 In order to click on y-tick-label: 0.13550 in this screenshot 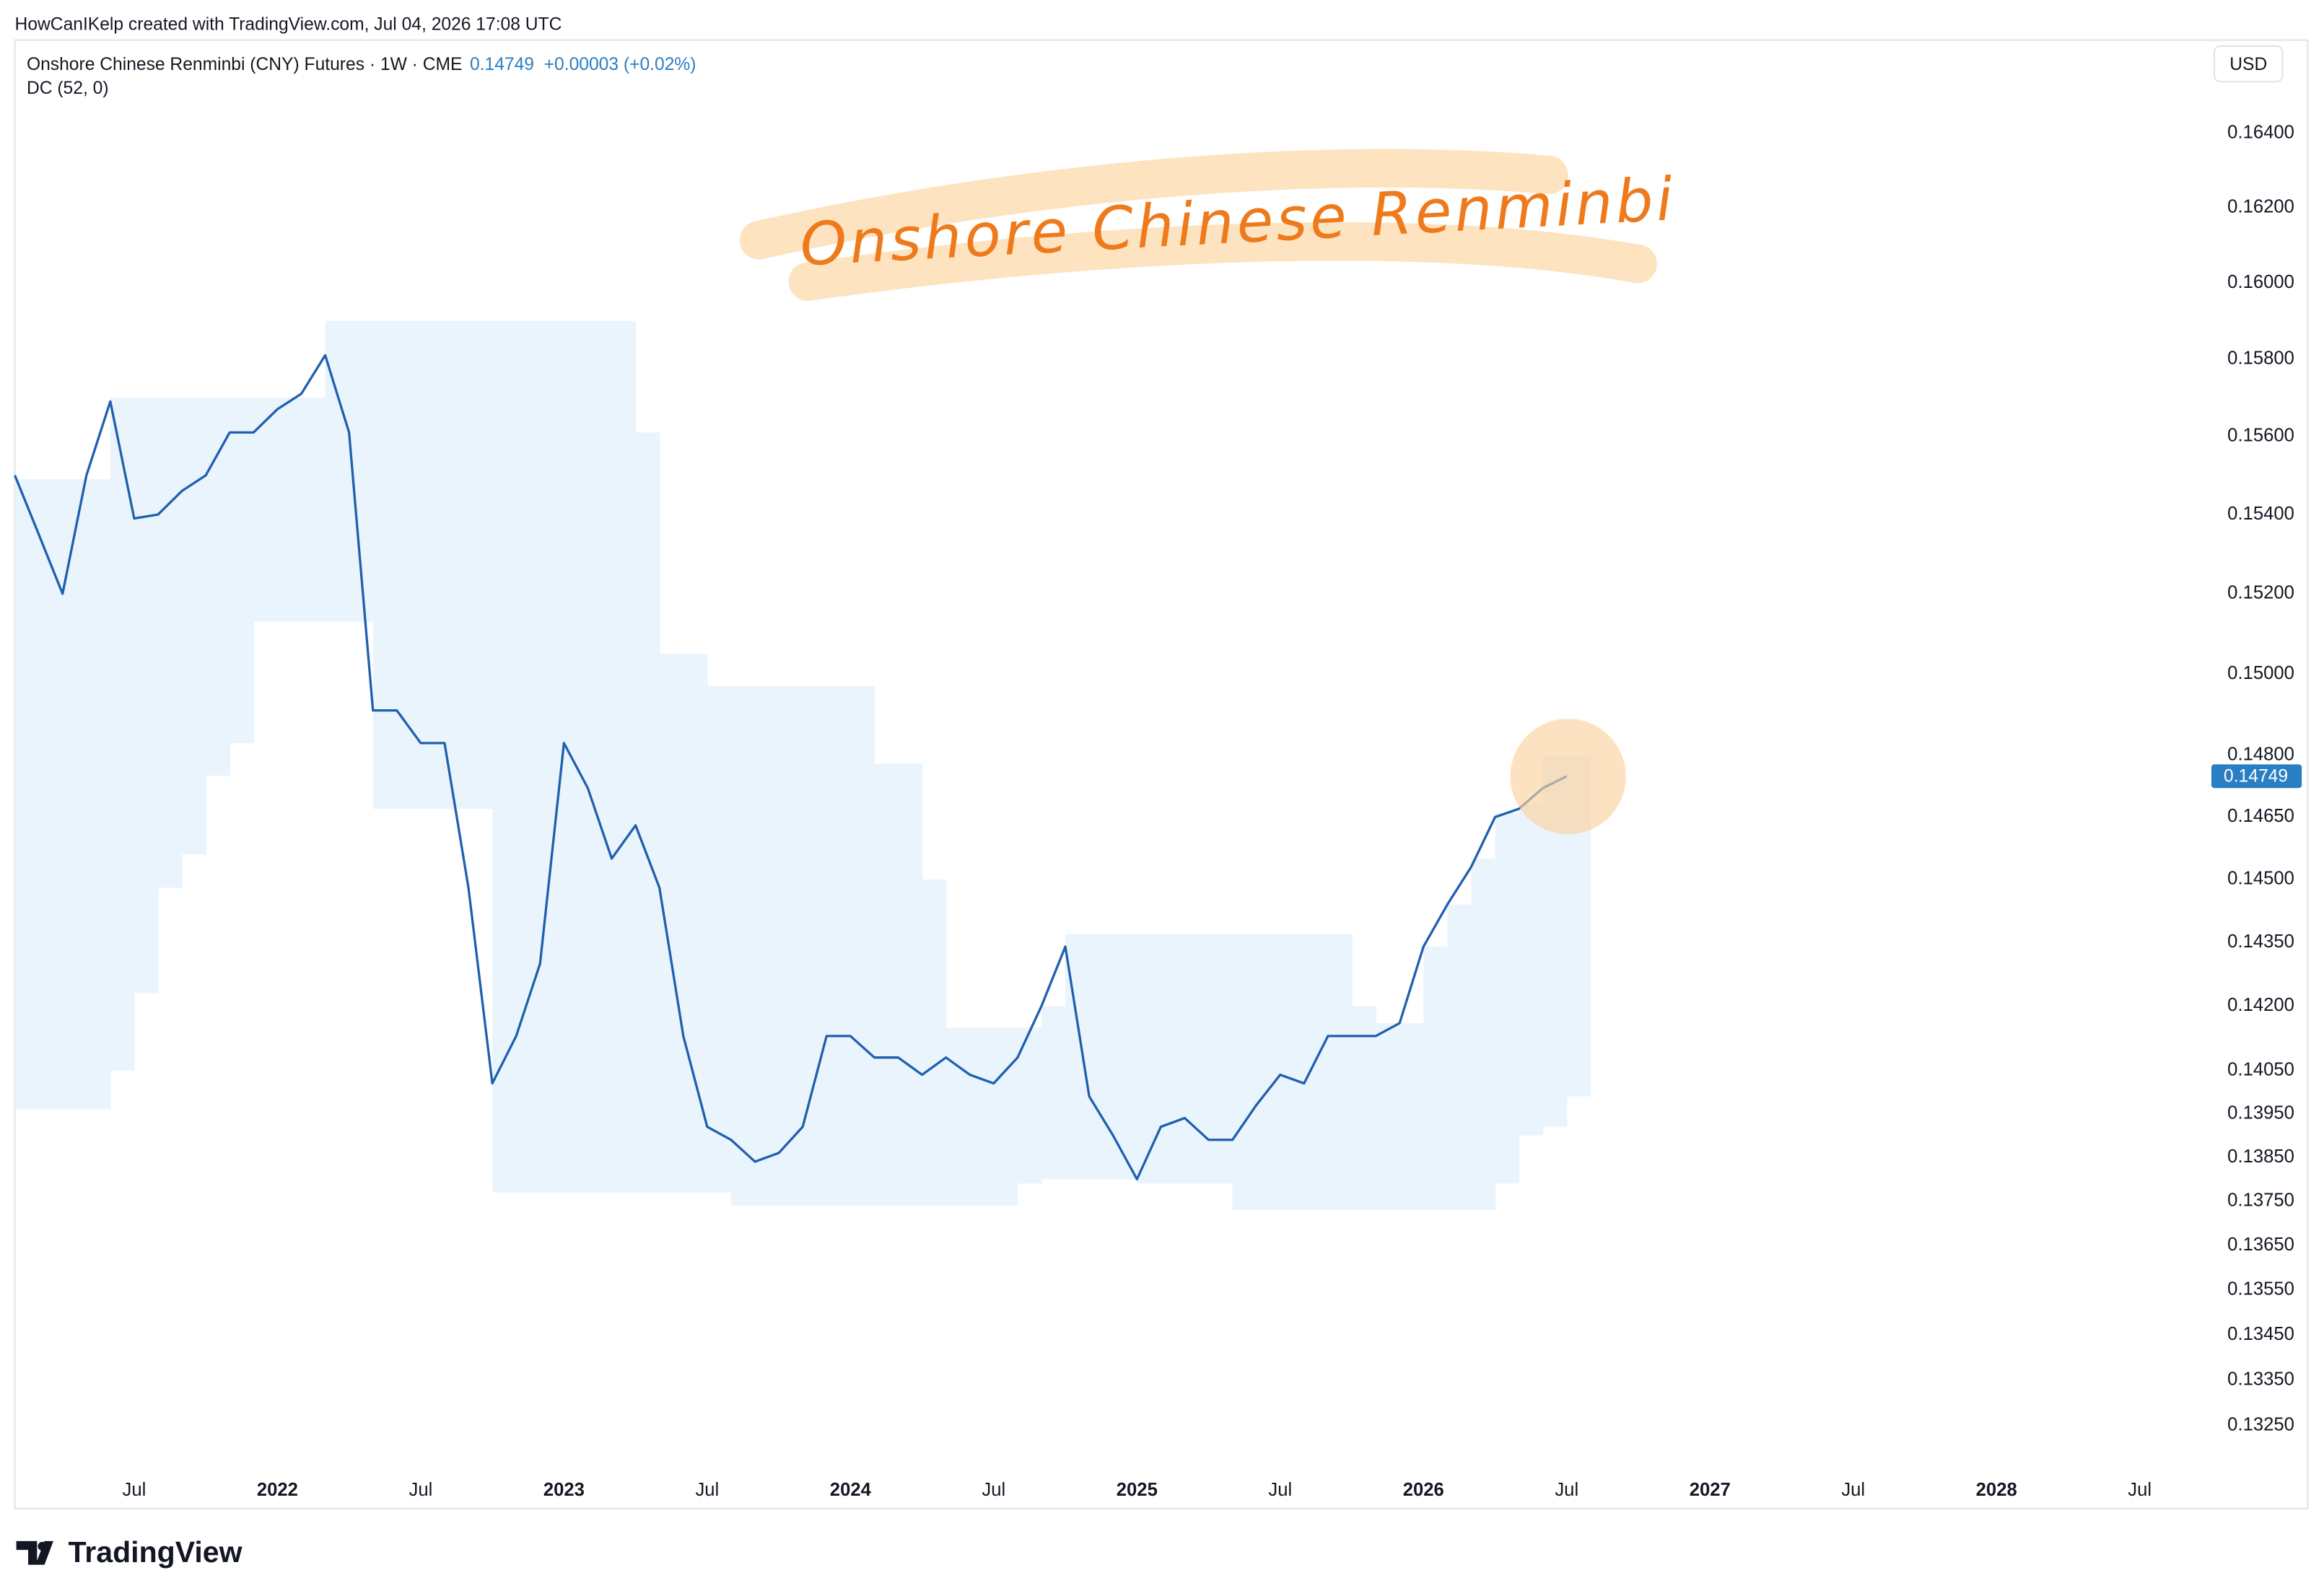, I will do `click(2260, 1289)`.